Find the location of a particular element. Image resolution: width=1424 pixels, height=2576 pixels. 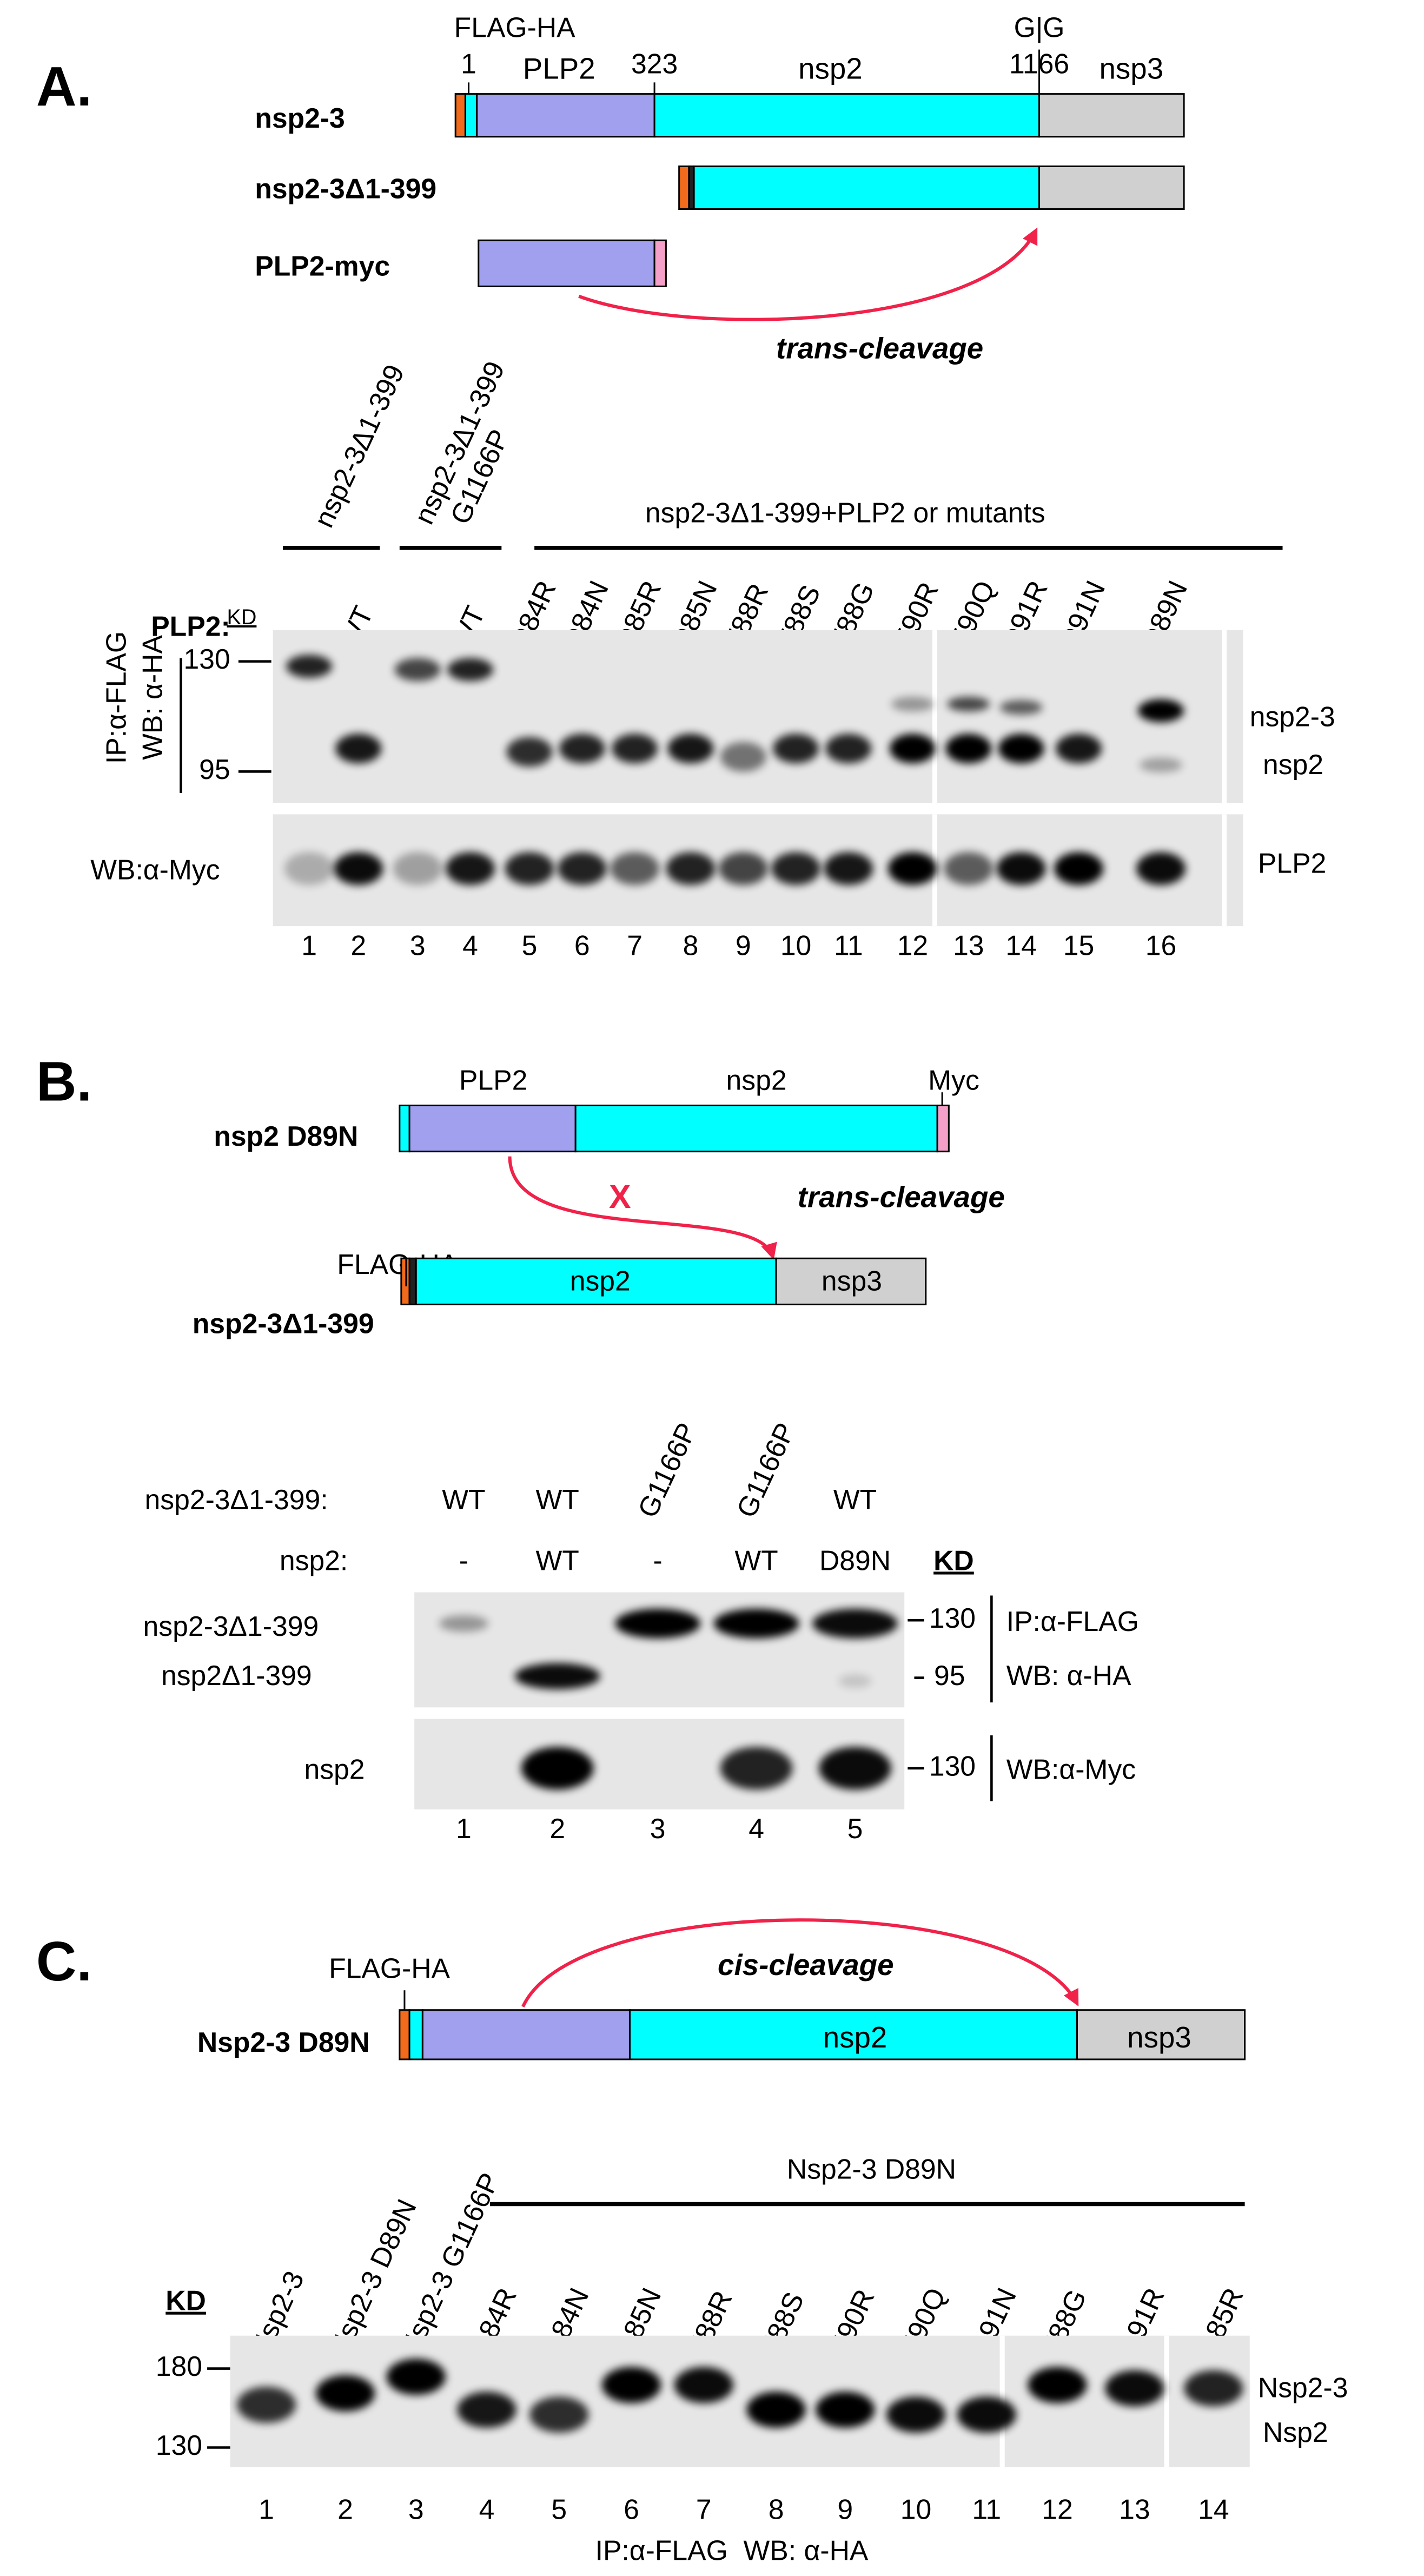

lane-number: 12 is located at coordinates (912, 945).